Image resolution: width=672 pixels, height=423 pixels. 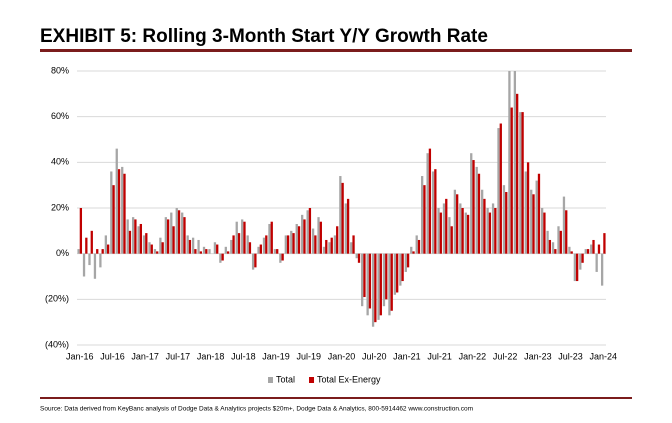 What do you see at coordinates (276, 356) in the screenshot?
I see `x-tick-label: Jan-19` at bounding box center [276, 356].